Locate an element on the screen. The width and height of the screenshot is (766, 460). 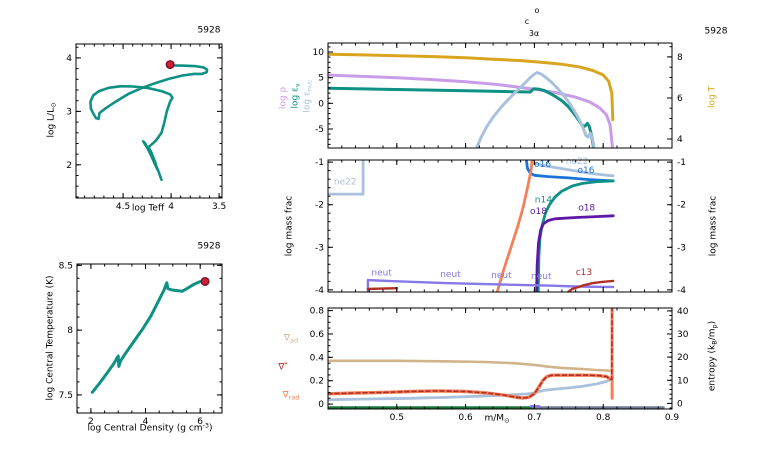
curve-label-c13: c13 is located at coordinates (584, 273).